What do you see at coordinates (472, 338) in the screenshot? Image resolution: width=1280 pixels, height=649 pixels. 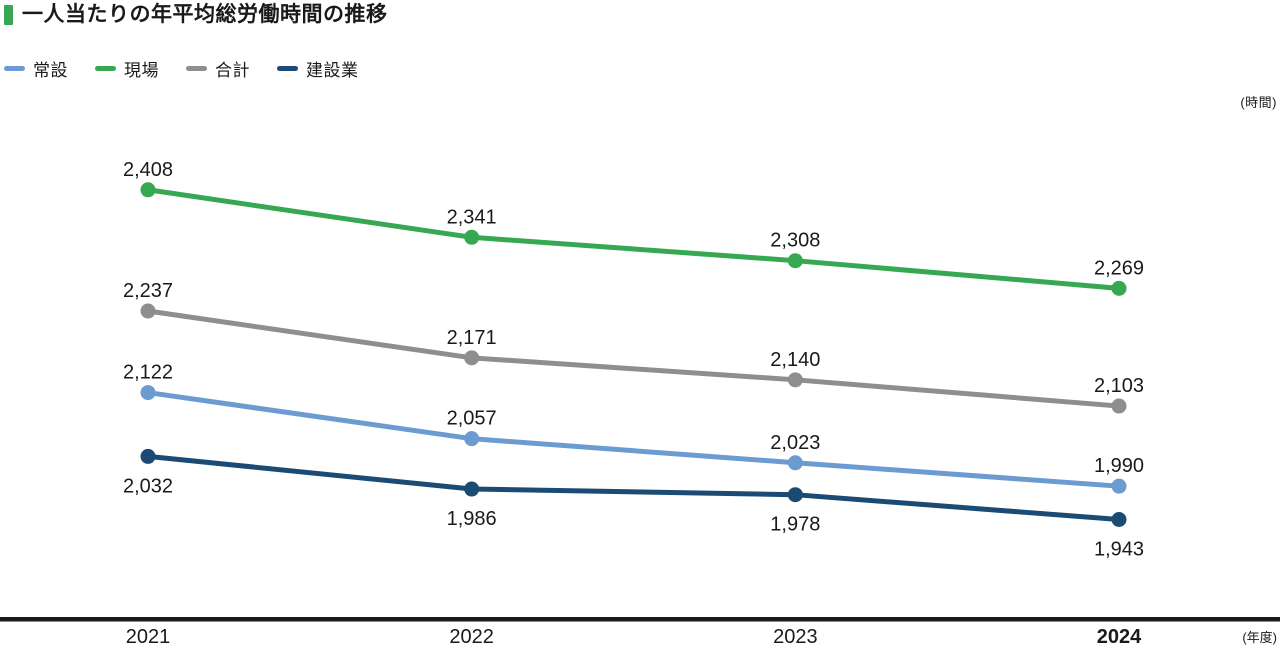 I see `data-label: 2,171` at bounding box center [472, 338].